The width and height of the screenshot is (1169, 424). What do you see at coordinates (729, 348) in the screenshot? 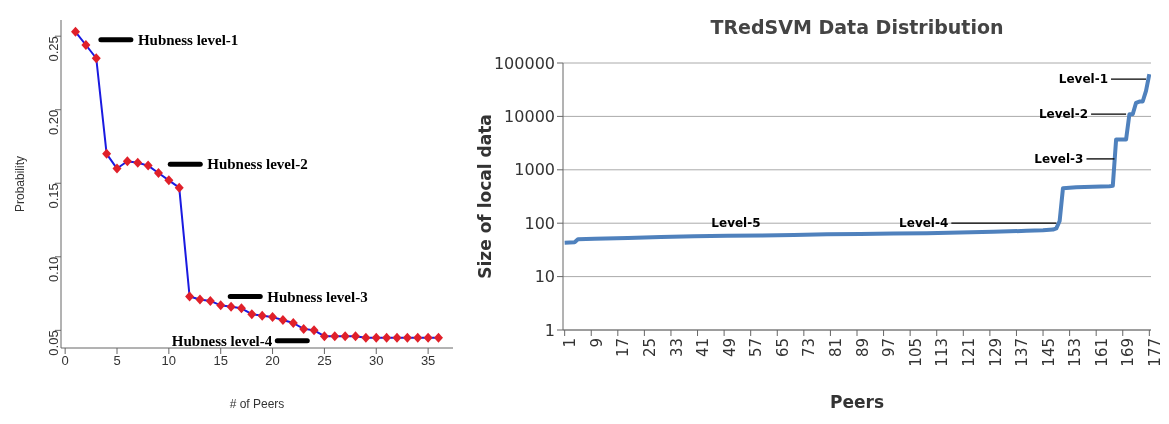
I see `x-tick-label: 49` at bounding box center [729, 348].